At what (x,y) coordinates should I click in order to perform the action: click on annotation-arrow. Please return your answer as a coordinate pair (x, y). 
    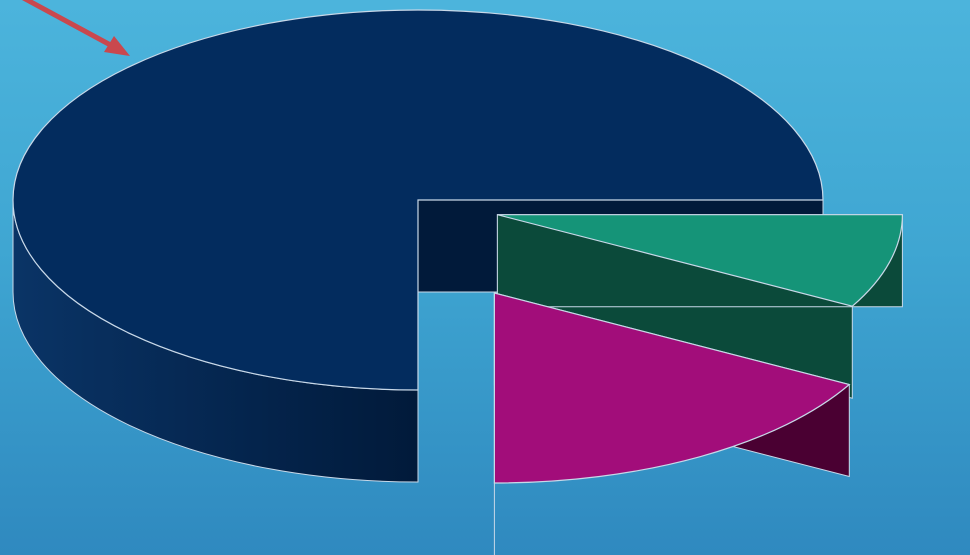
    Looking at the image, I should click on (75, 28).